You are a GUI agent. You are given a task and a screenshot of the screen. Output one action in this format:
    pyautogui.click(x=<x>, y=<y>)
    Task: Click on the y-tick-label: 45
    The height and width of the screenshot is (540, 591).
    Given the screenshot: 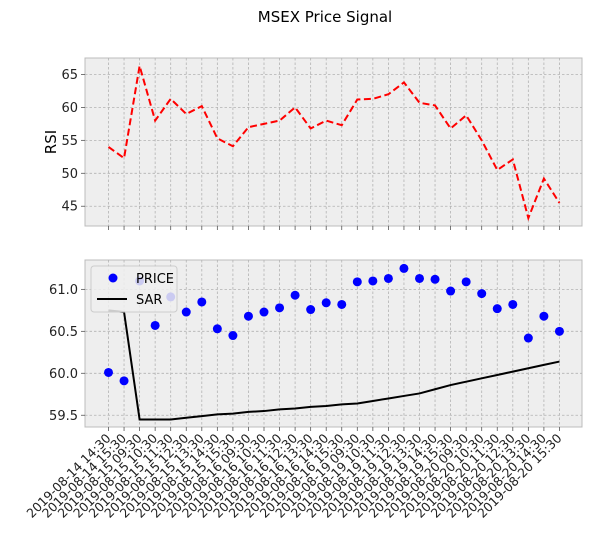 What is the action you would take?
    pyautogui.click(x=69, y=207)
    